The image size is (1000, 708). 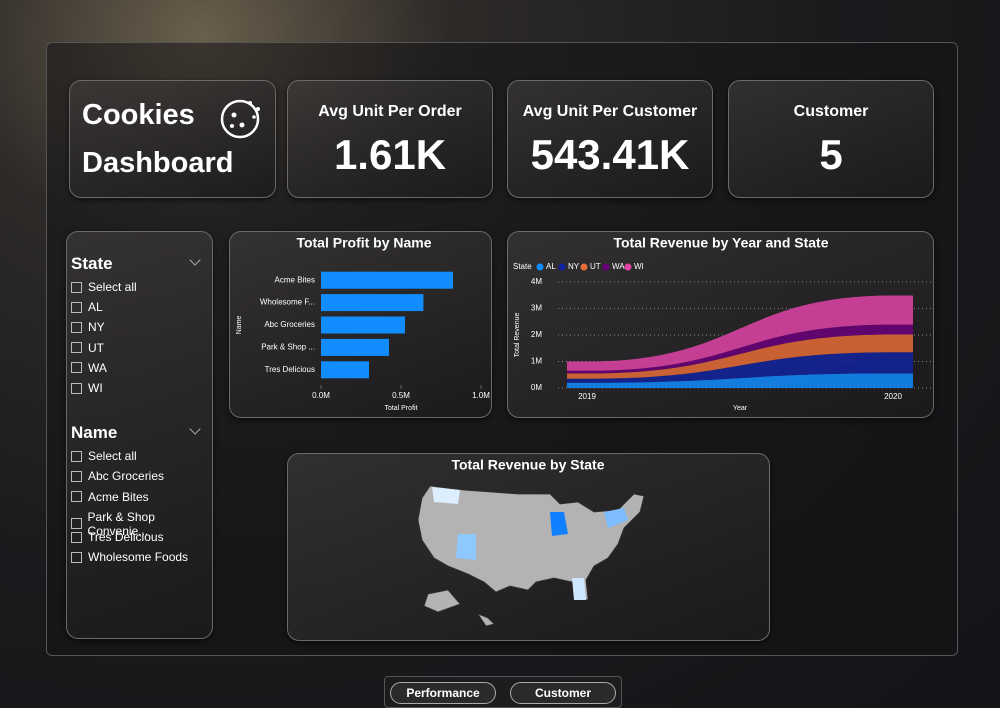 I want to click on kpi-value: 1.61K, so click(x=390, y=154).